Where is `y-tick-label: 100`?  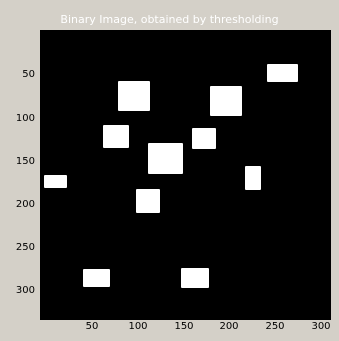
y-tick-label: 100 is located at coordinates (25, 118).